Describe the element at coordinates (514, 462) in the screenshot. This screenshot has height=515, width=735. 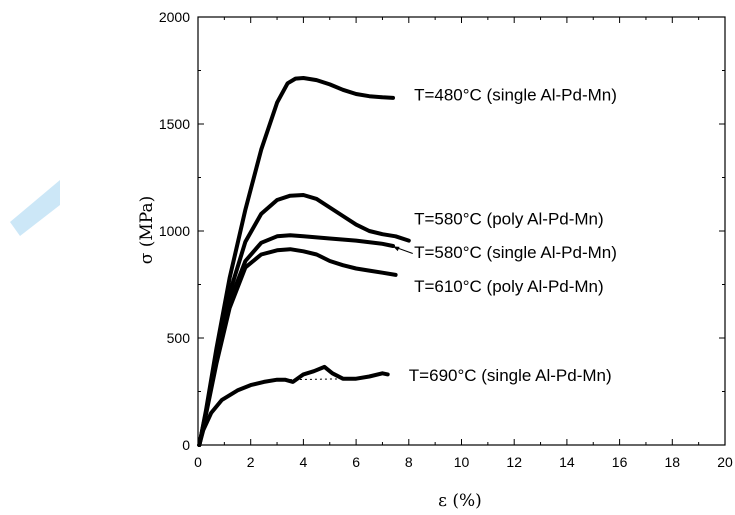
I see `x-tick-label: 12` at that location.